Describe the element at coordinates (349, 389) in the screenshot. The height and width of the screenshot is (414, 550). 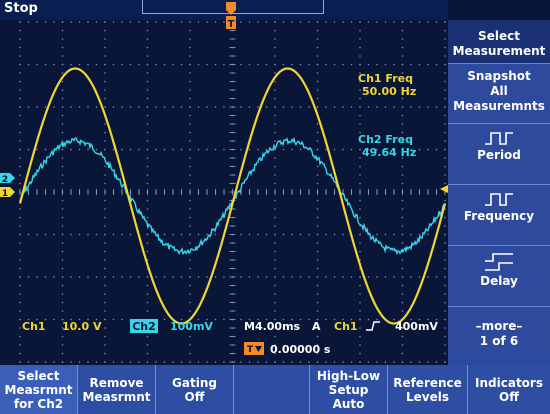
I see `high-low-setup-button: High-Low Setup Auto` at that location.